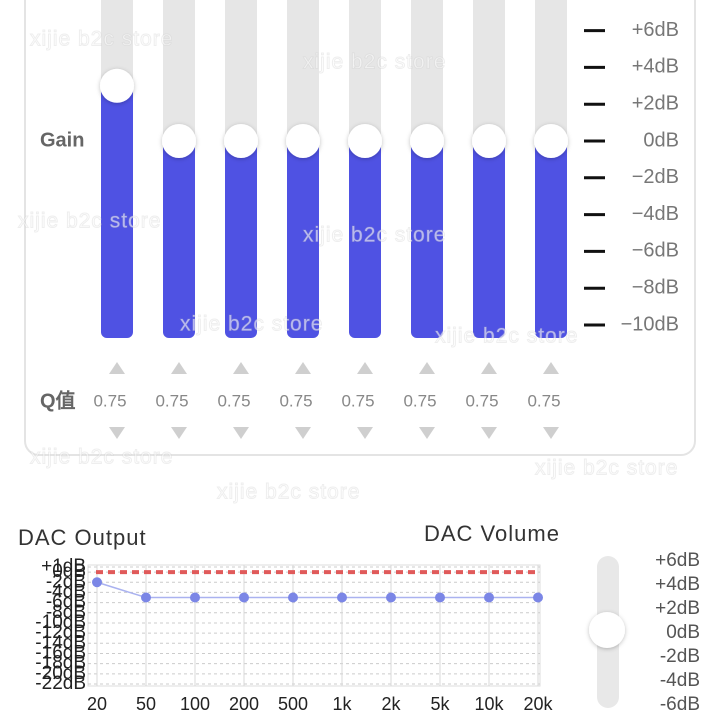 Image resolution: width=720 pixels, height=720 pixels. What do you see at coordinates (492, 533) in the screenshot?
I see `dac-volume-title: DAC Volume` at bounding box center [492, 533].